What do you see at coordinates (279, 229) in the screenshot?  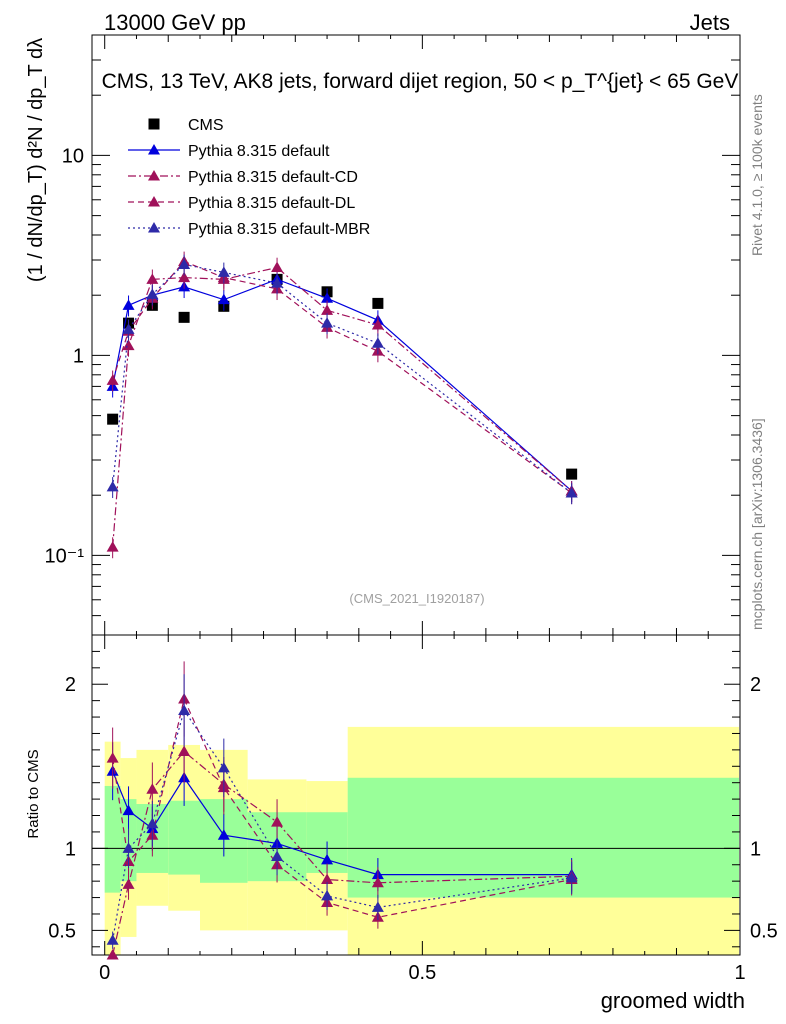 I see `legend-label-mbr: Pythia 8.315 default-MBR` at bounding box center [279, 229].